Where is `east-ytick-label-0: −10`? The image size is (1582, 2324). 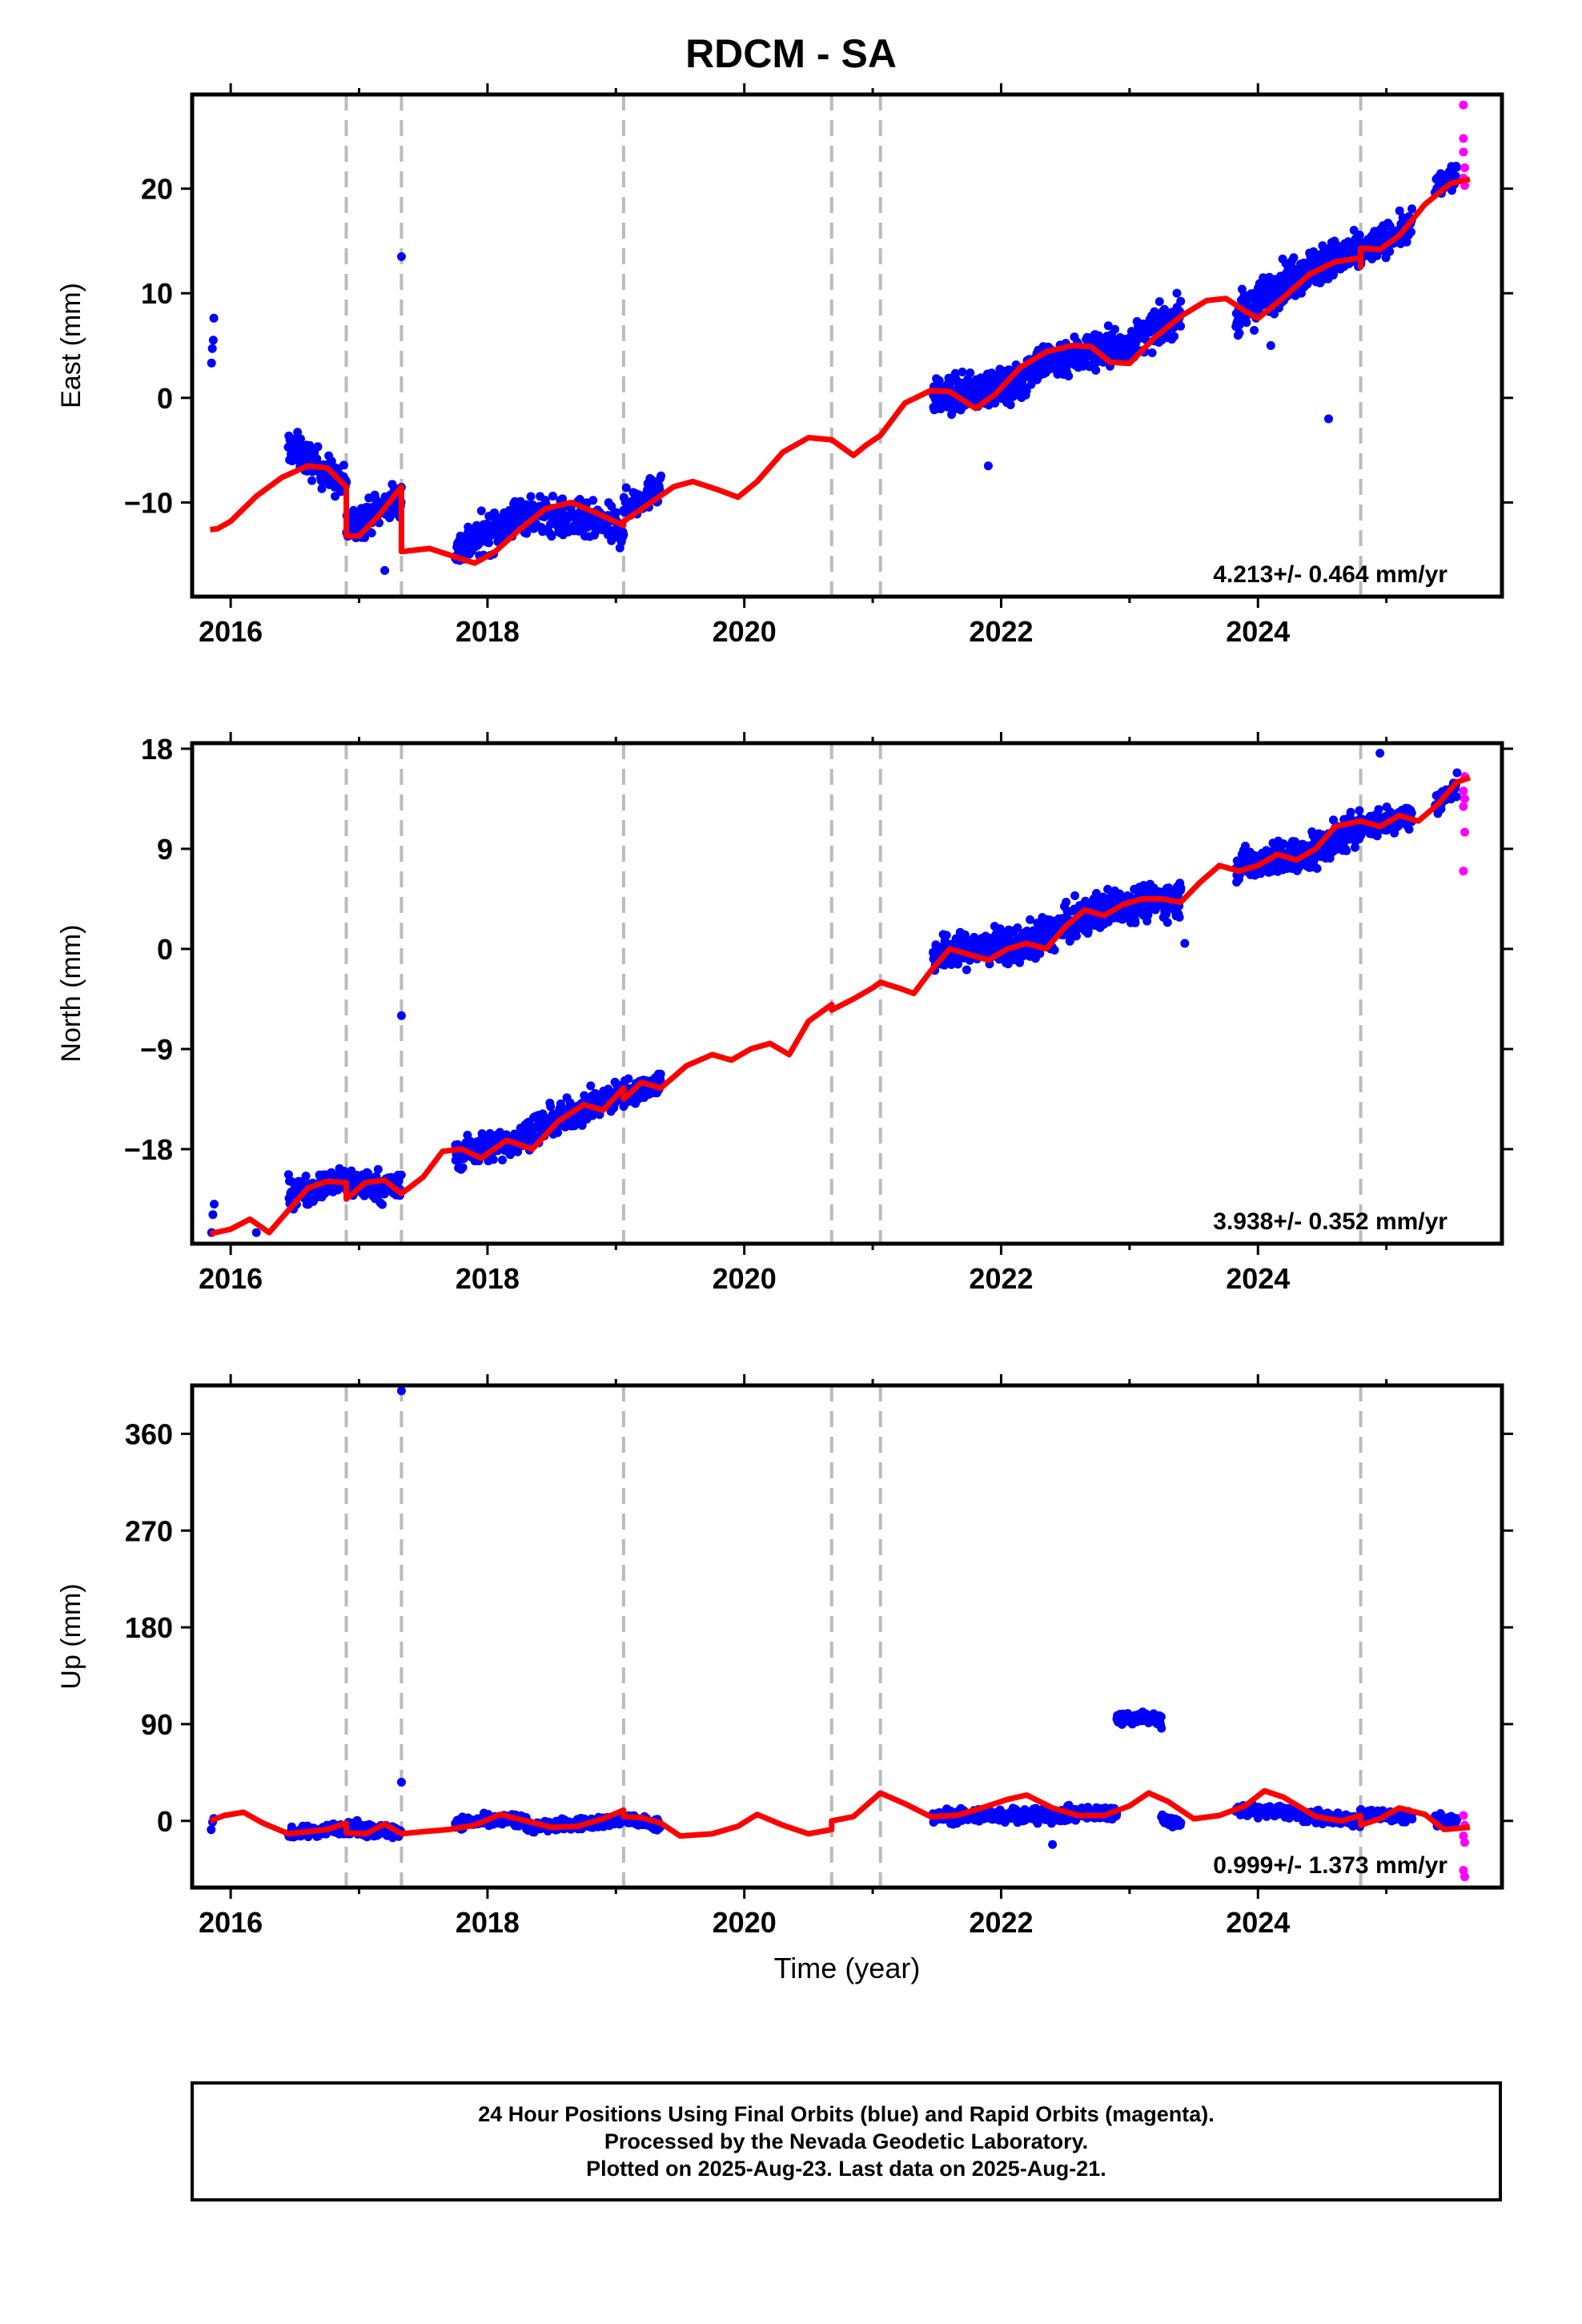
east-ytick-label-0: −10 is located at coordinates (148, 503).